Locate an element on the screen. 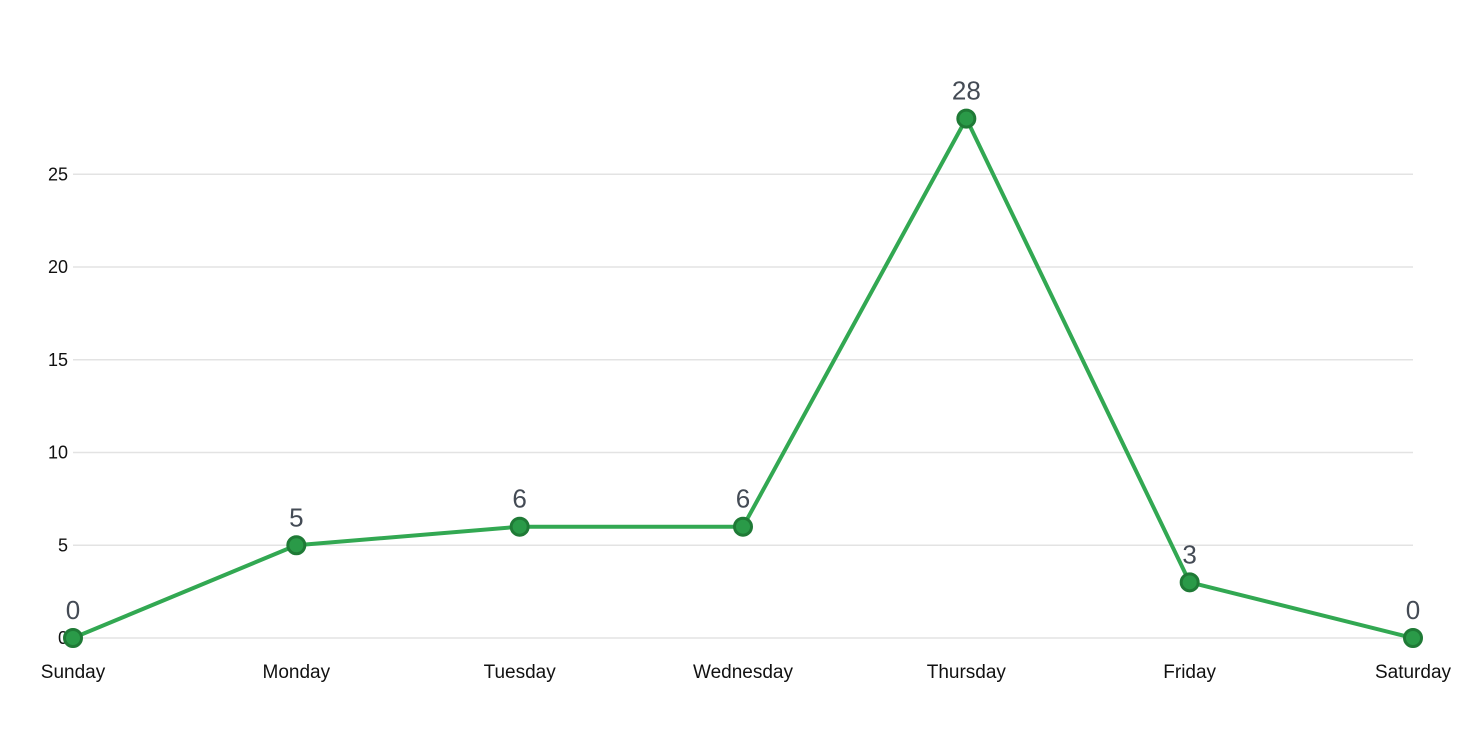  x-tick-label: Friday is located at coordinates (1189, 672).